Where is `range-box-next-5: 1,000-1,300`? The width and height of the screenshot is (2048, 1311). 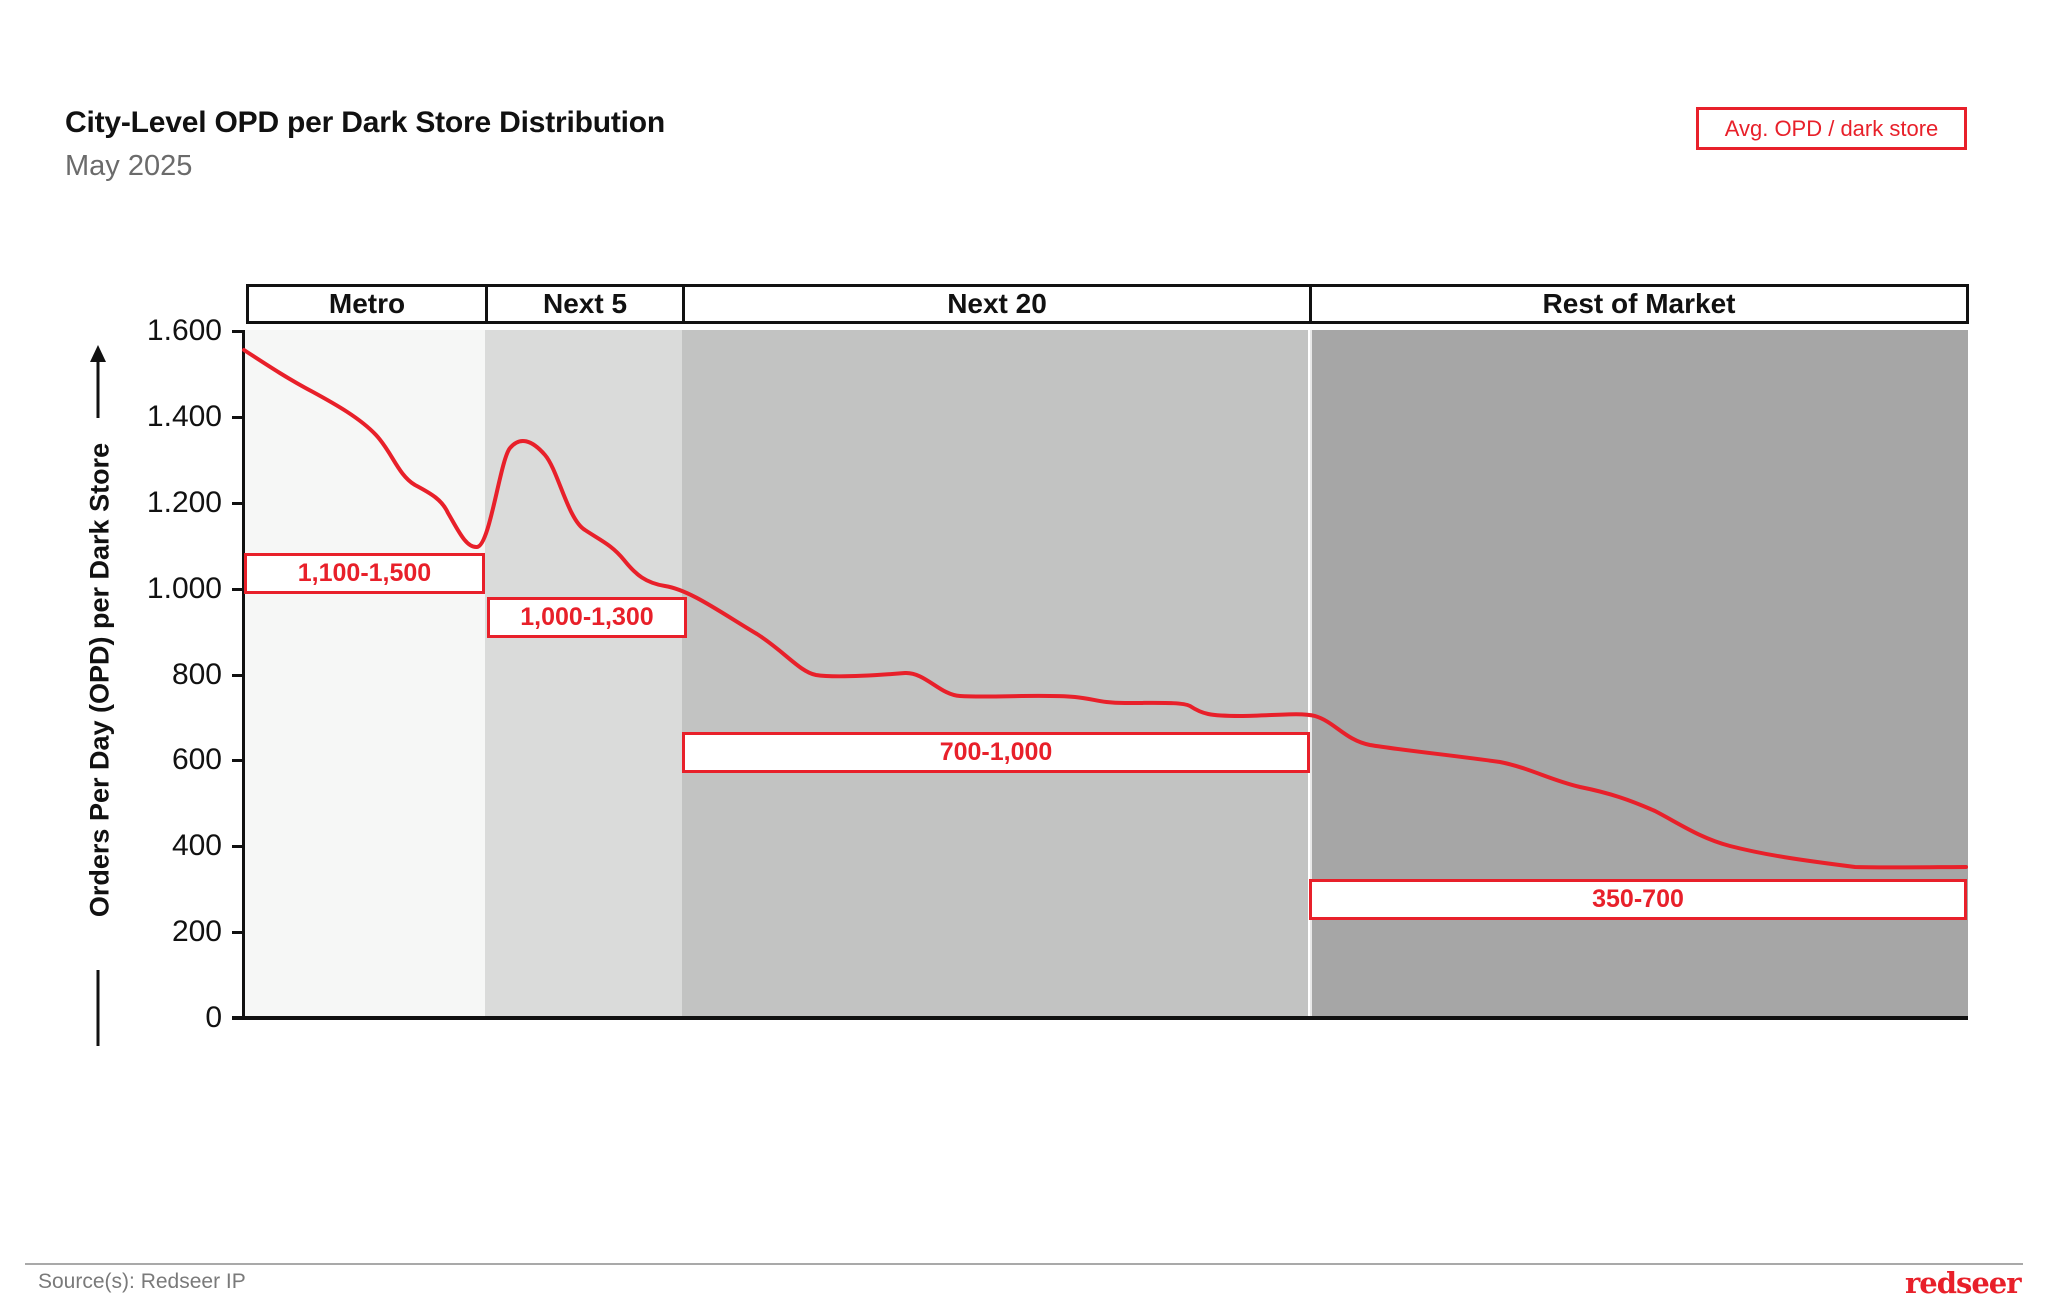 range-box-next-5: 1,000-1,300 is located at coordinates (587, 617).